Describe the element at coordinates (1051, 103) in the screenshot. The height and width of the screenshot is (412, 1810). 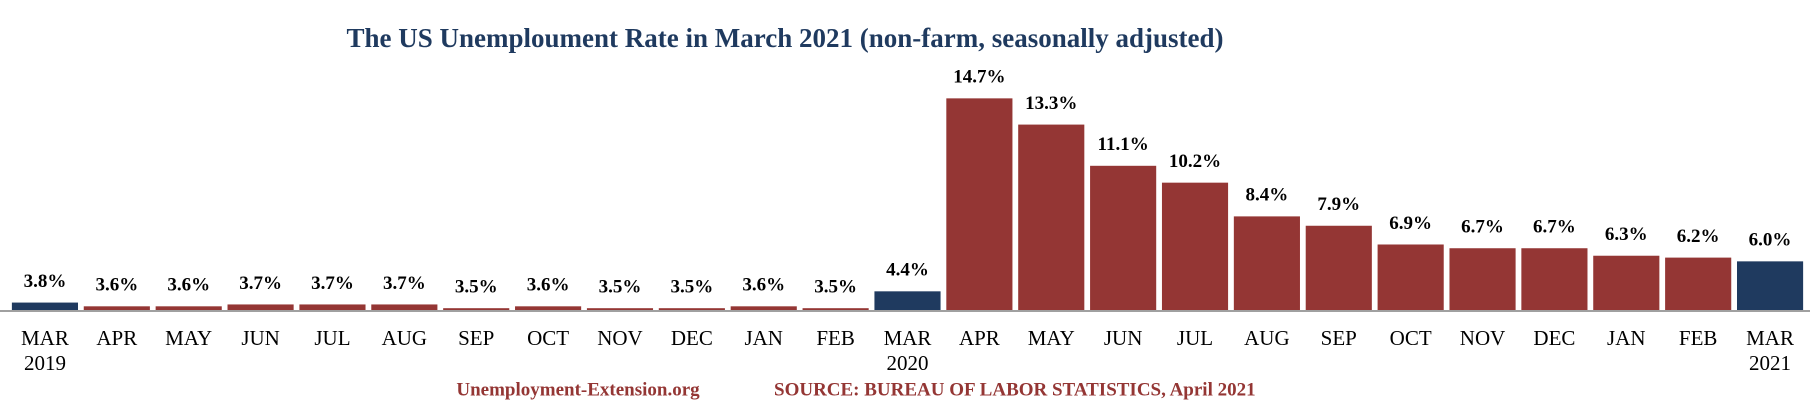
I see `value-label: 13.3%` at that location.